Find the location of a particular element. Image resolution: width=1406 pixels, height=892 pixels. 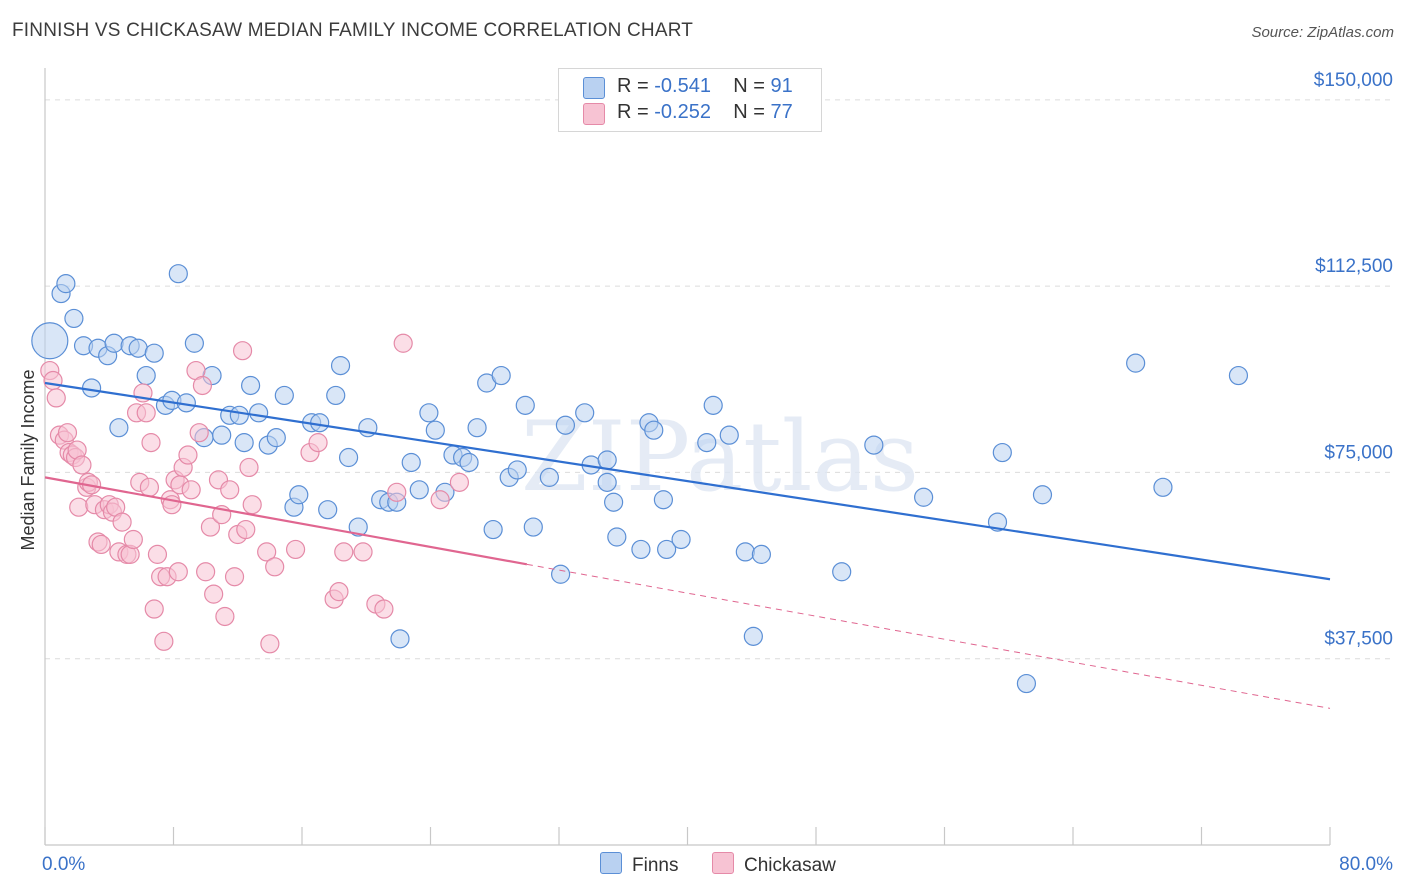

bottom-finns-label: Finns is located at coordinates (655, 865).